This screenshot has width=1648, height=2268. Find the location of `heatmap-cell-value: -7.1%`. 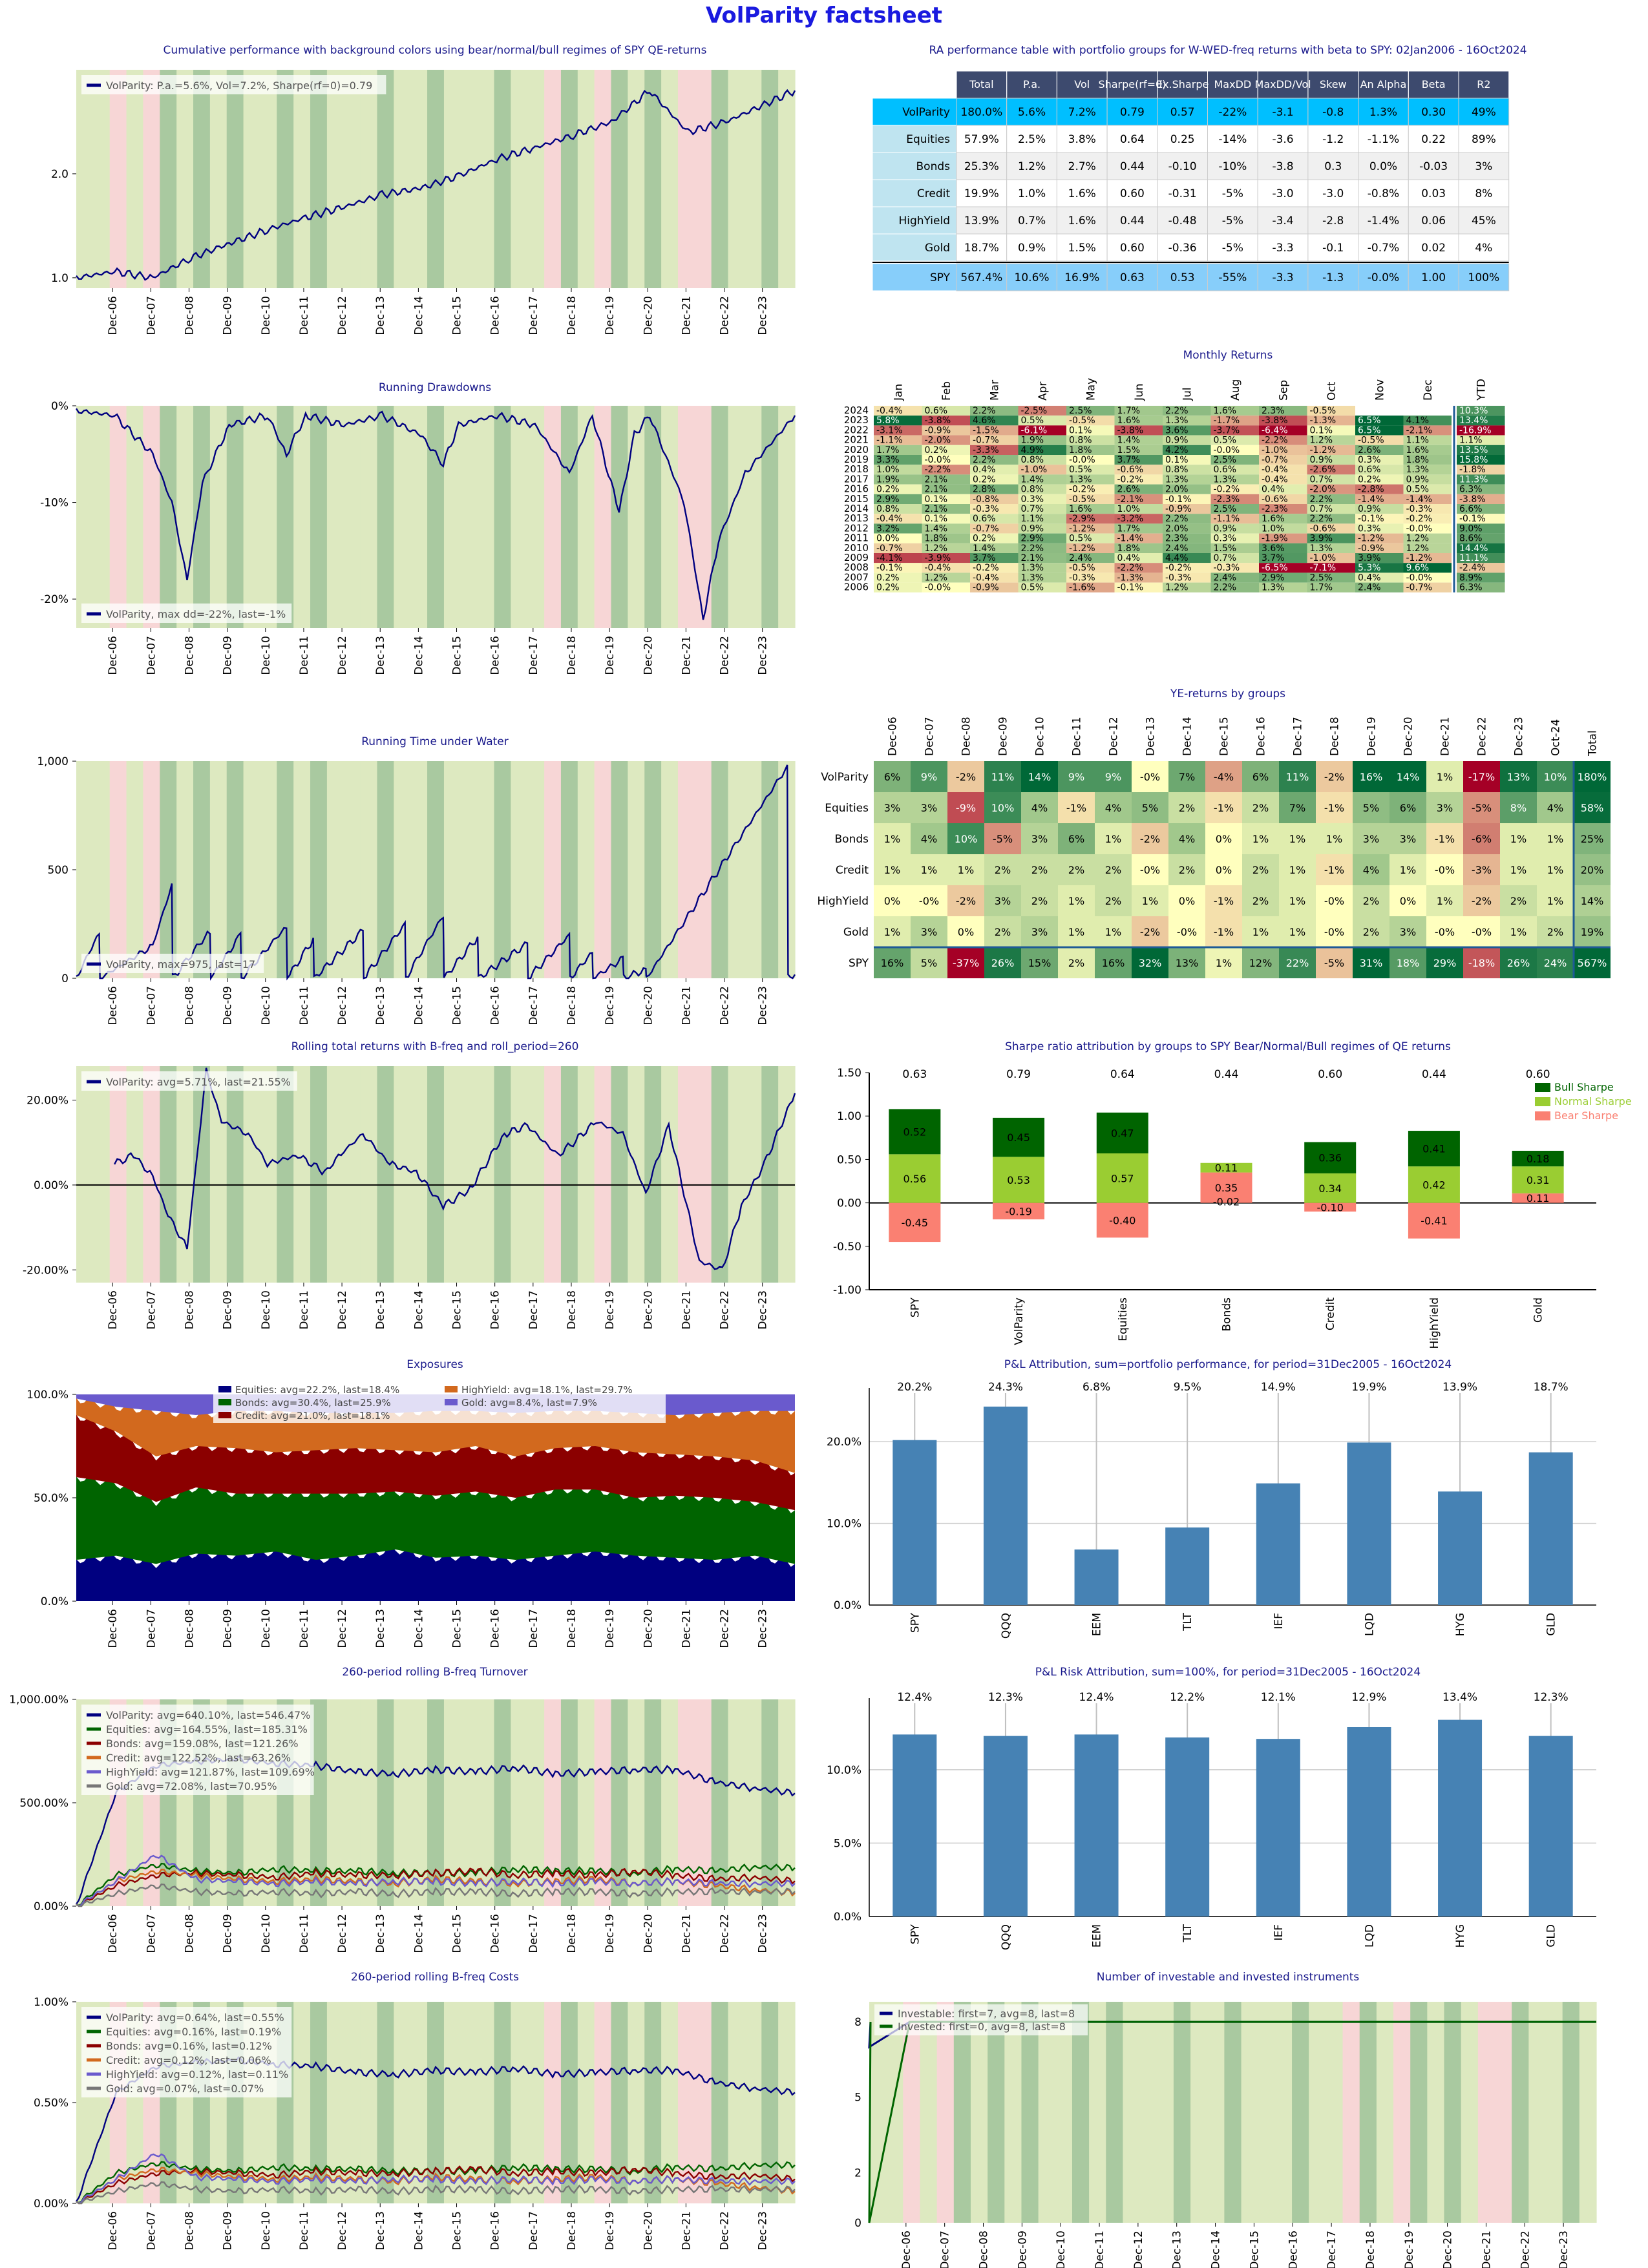

heatmap-cell-value: -7.1% is located at coordinates (1323, 568).